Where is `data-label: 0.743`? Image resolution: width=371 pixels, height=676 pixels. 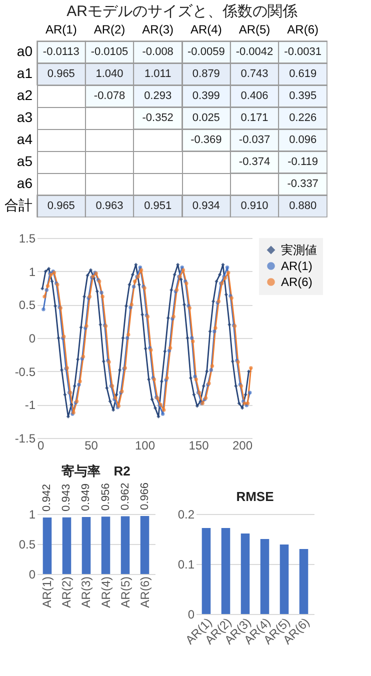 data-label: 0.743 is located at coordinates (254, 74).